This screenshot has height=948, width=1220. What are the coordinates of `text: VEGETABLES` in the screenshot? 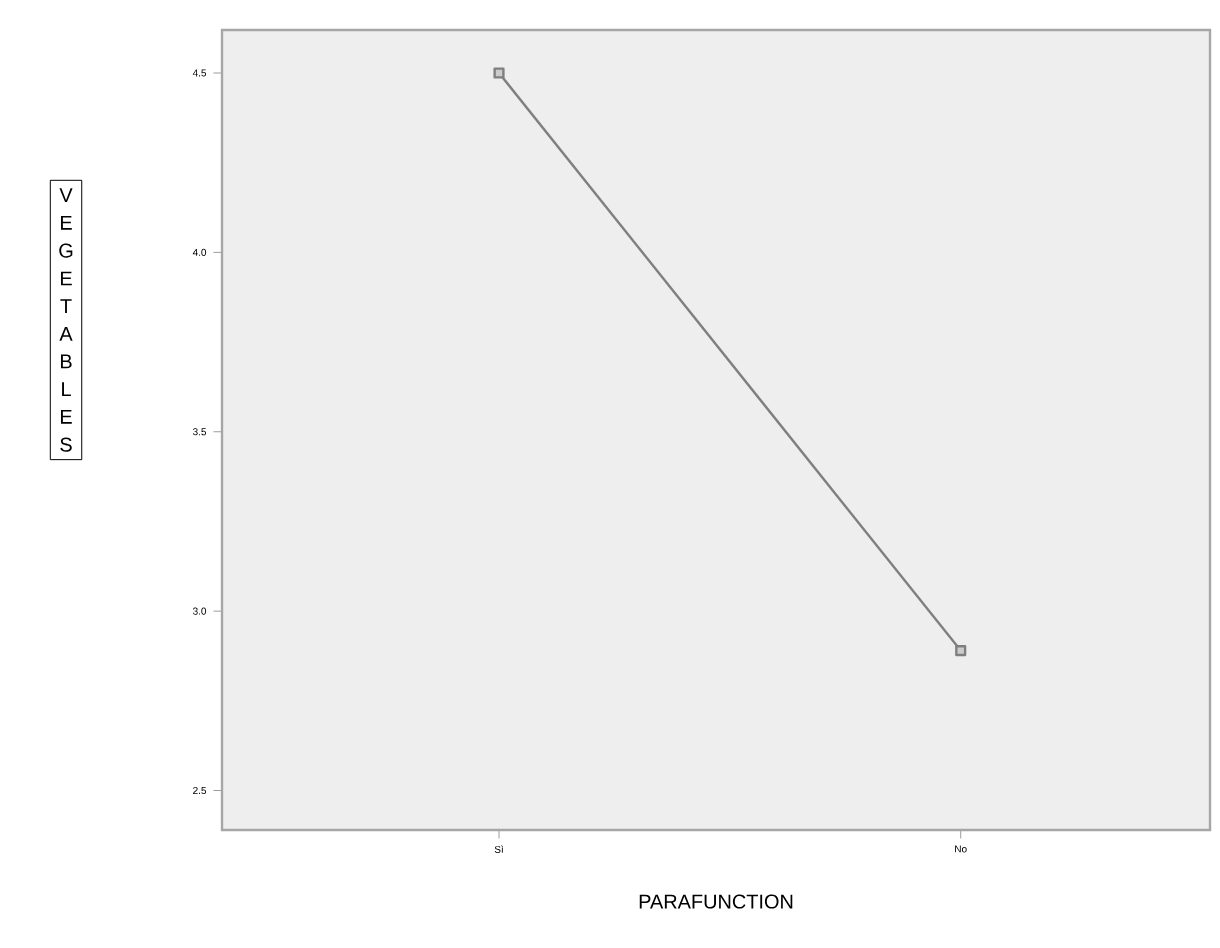 It's located at (66, 320).